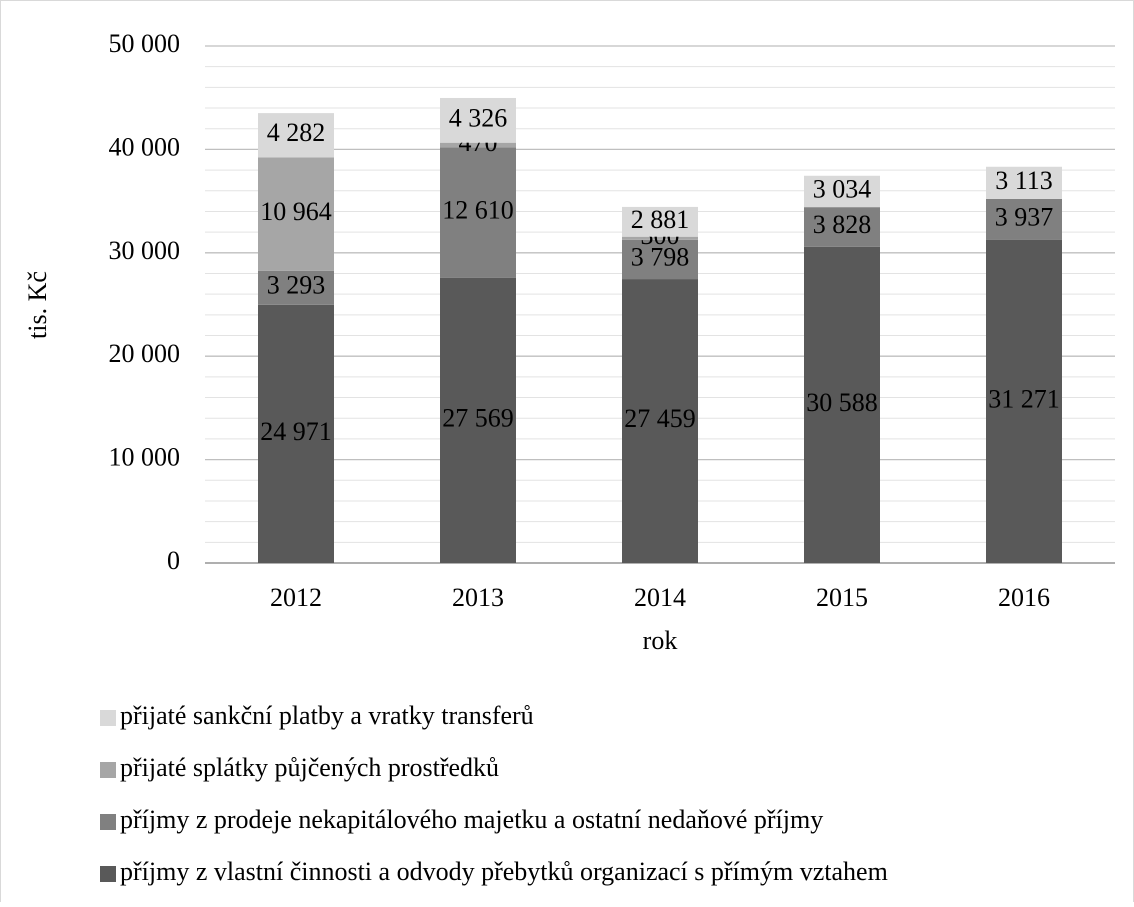 Image resolution: width=1134 pixels, height=907 pixels. Describe the element at coordinates (1024, 597) in the screenshot. I see `x-tick-label: 2016` at that location.